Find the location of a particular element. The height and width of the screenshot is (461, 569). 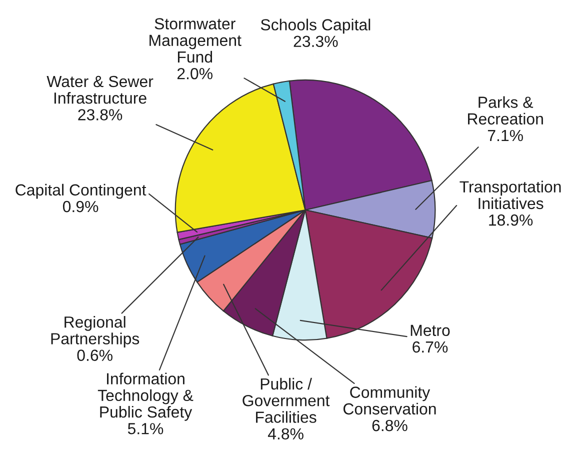

data-label: 2.0% is located at coordinates (194, 74).